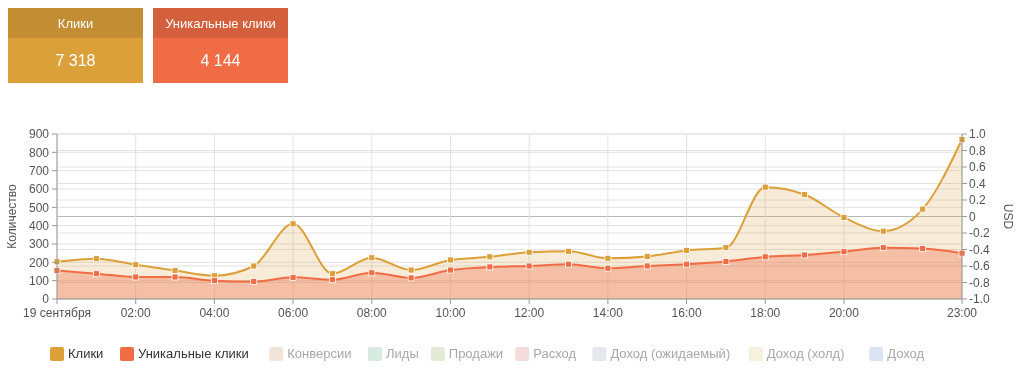  What do you see at coordinates (608, 313) in the screenshot?
I see `x-tick-label: 14:00` at bounding box center [608, 313].